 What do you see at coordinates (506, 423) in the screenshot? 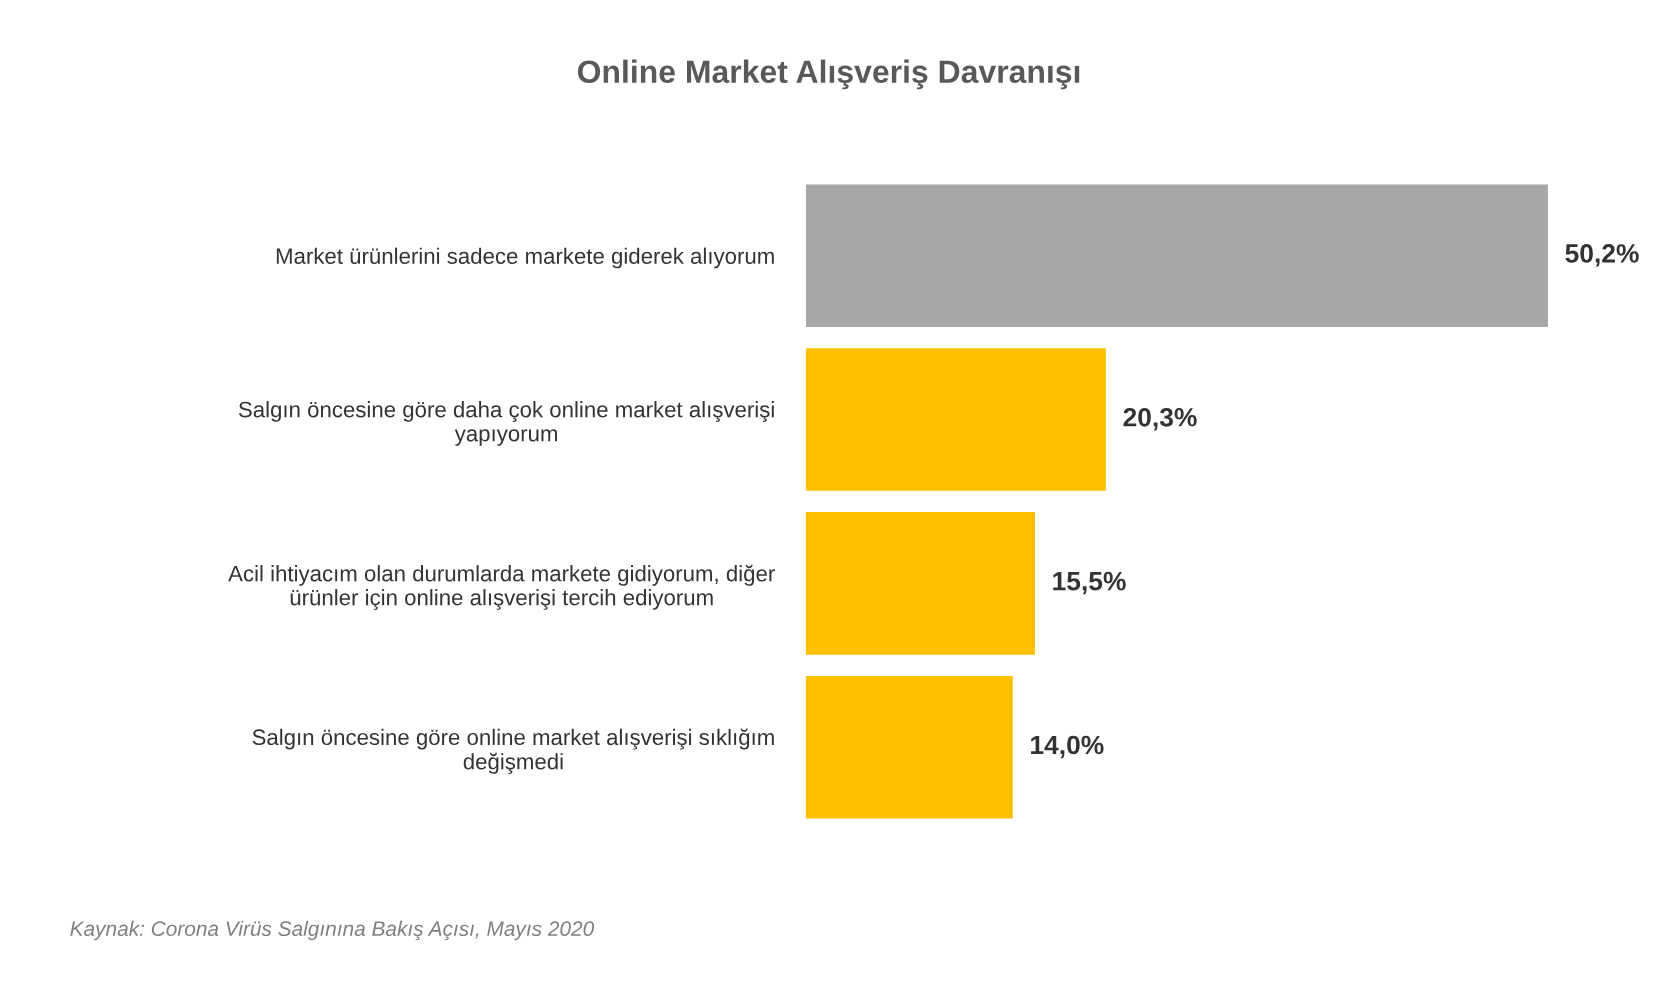
I see `y-tick-label: Salgın öncesine göre daha çok online market alışverişi yapıyorum` at bounding box center [506, 423].